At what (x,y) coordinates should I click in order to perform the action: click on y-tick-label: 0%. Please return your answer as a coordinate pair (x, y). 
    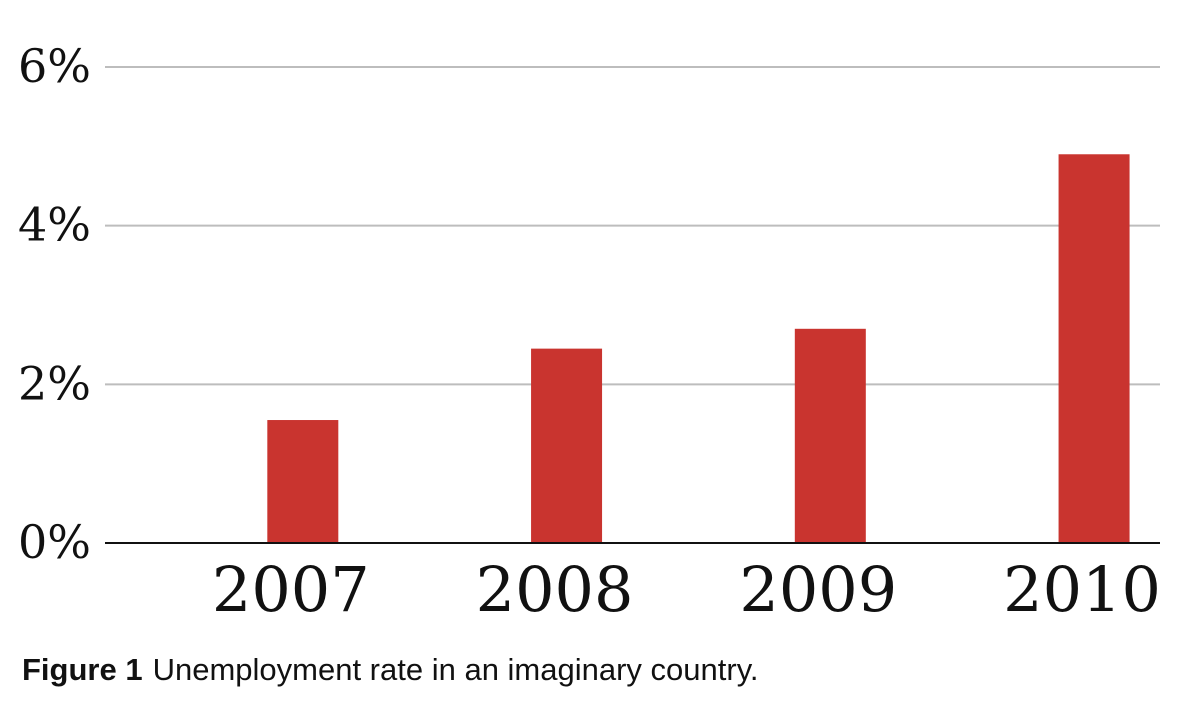
    Looking at the image, I should click on (54, 542).